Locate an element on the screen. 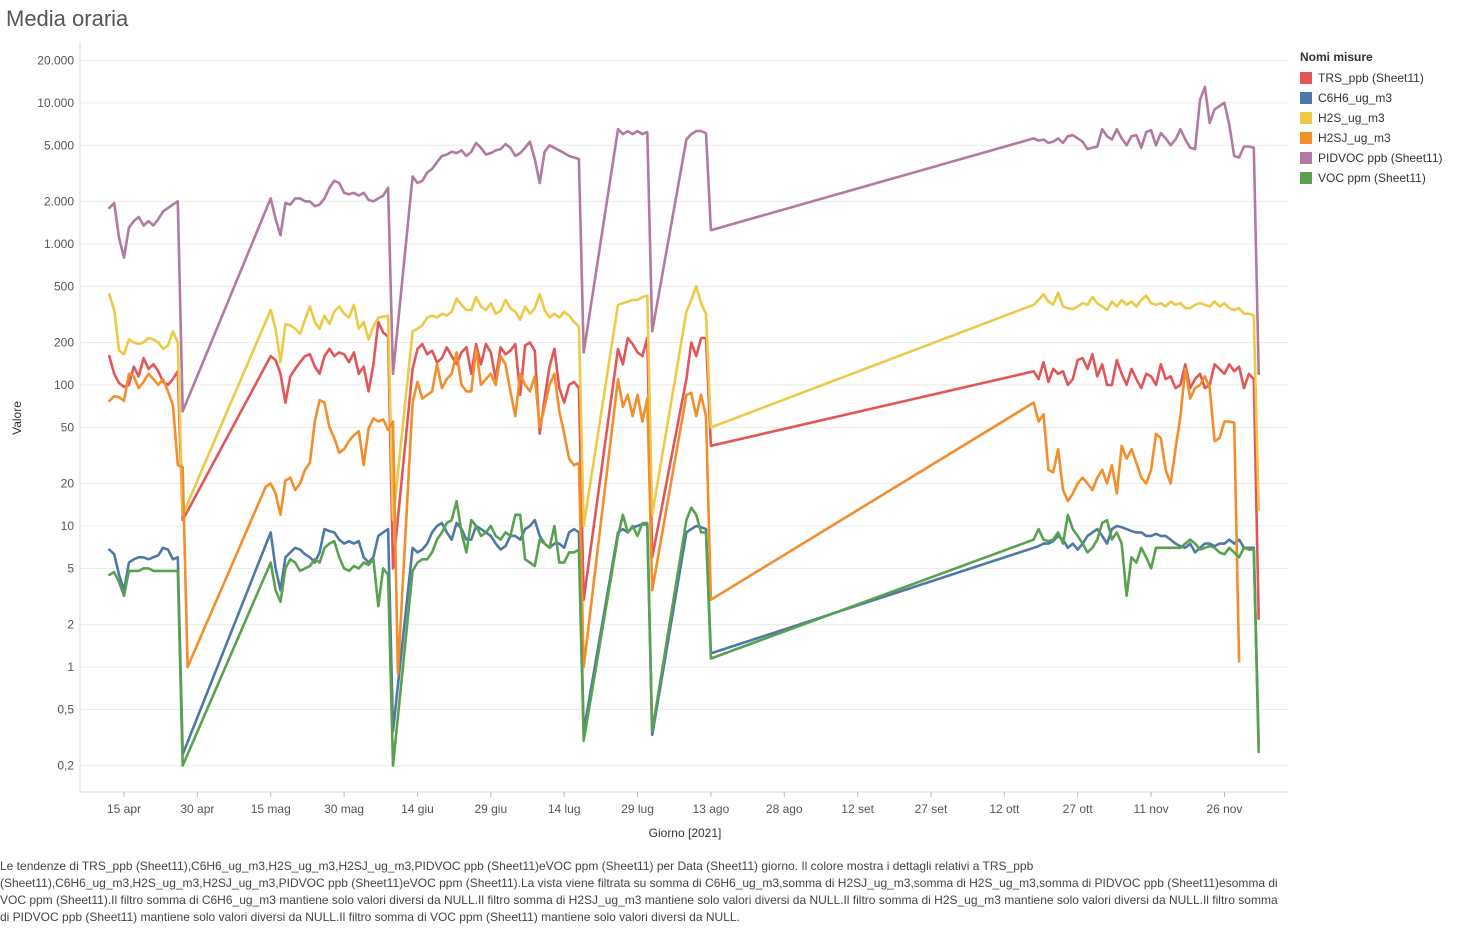 This screenshot has height=929, width=1462. x-axis-title: Giorno [2021] is located at coordinates (685, 833).